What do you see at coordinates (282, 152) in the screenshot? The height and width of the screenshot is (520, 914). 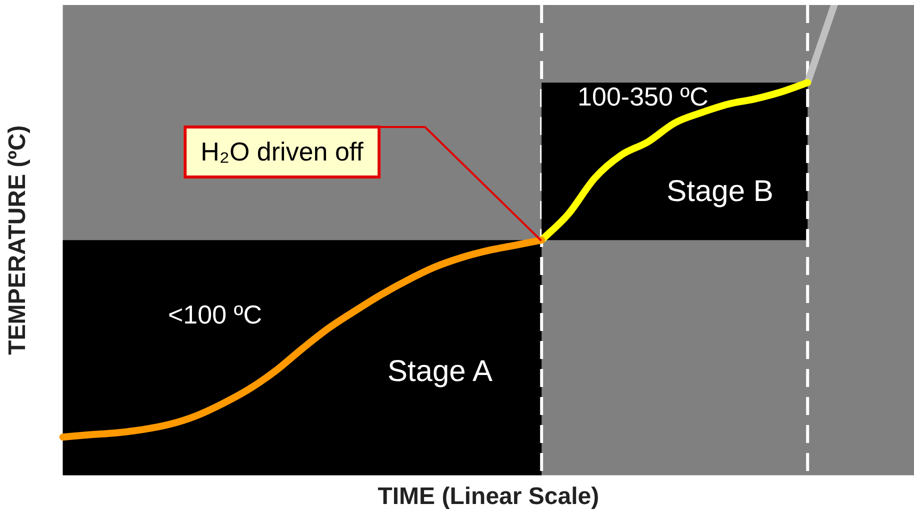 I see `annotation: H₂O driven off` at bounding box center [282, 152].